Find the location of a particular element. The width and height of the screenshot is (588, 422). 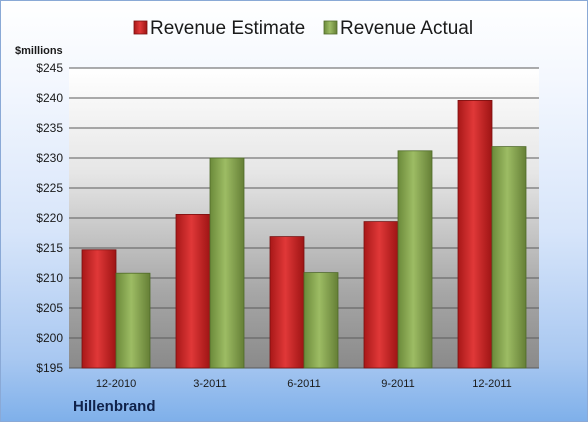

x-tick-label: 12-2011 is located at coordinates (492, 384).